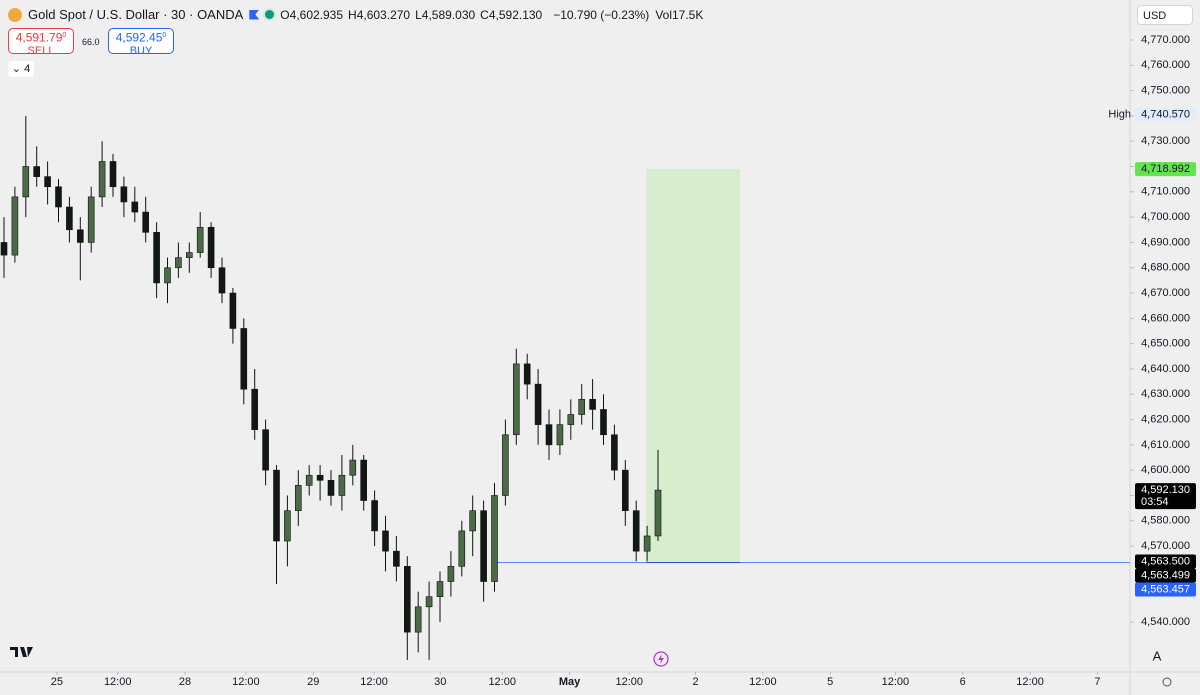 The height and width of the screenshot is (695, 1200). What do you see at coordinates (1165, 546) in the screenshot?
I see `y-tick-label: 4,570.000` at bounding box center [1165, 546].